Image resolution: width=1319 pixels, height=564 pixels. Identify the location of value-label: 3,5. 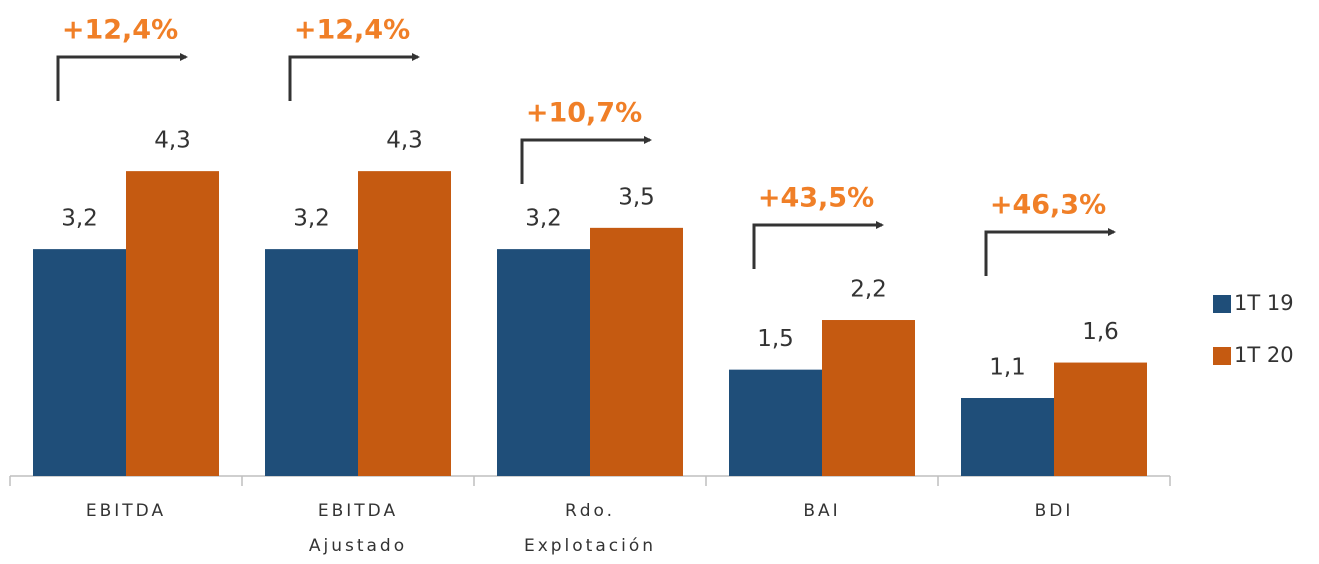
(636, 197).